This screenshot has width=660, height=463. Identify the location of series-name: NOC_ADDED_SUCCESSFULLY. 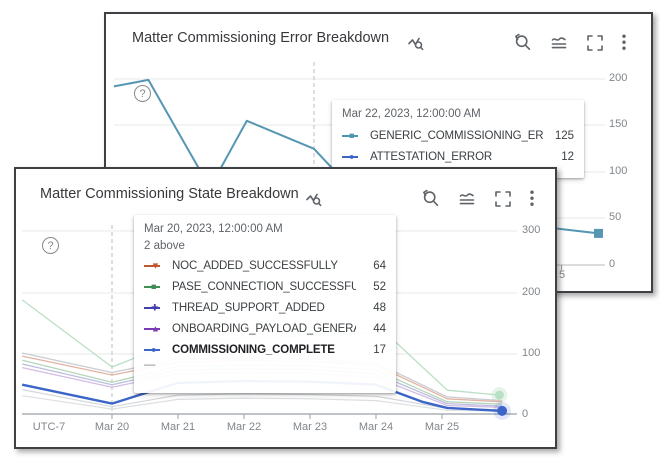
(255, 265).